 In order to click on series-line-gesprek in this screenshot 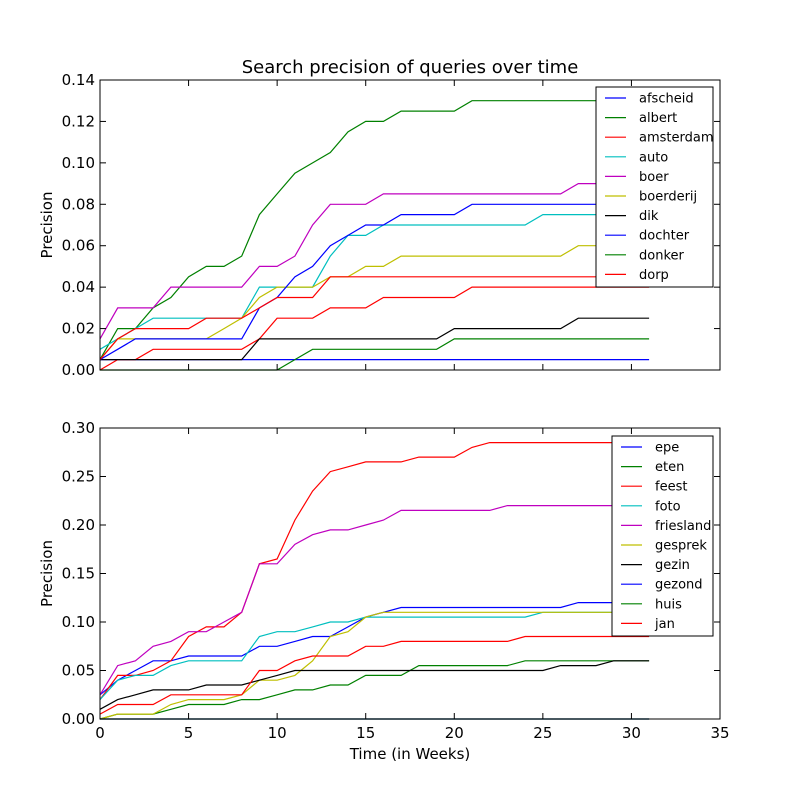, I will do `click(374, 665)`.